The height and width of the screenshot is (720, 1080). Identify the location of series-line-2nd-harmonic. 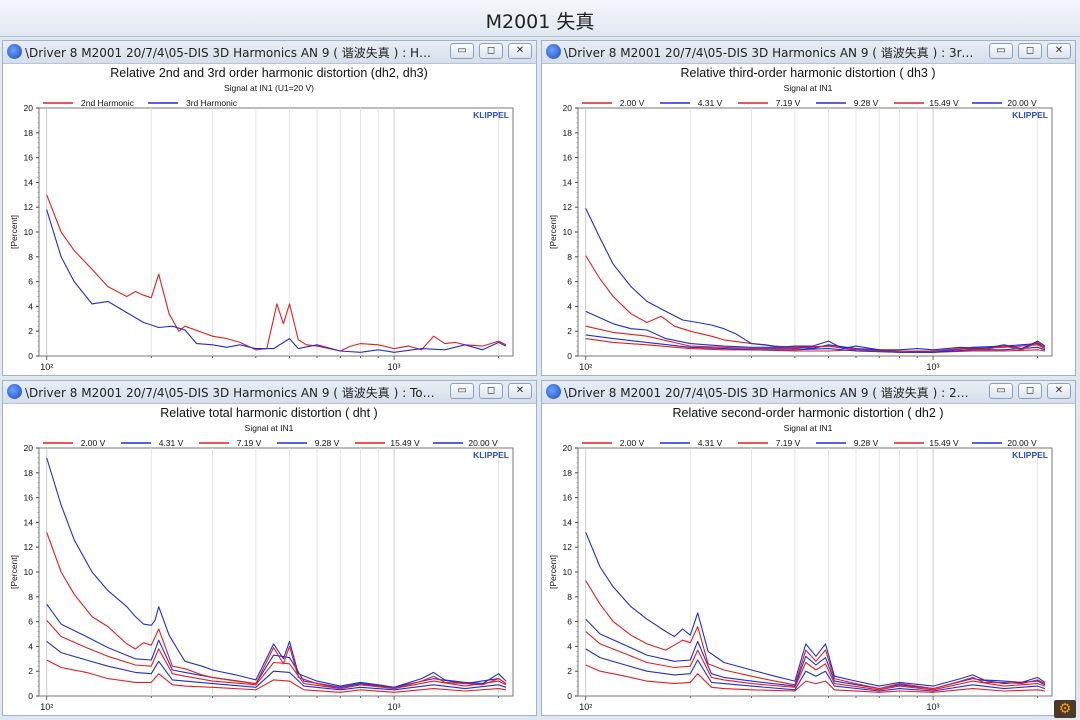
(276, 273).